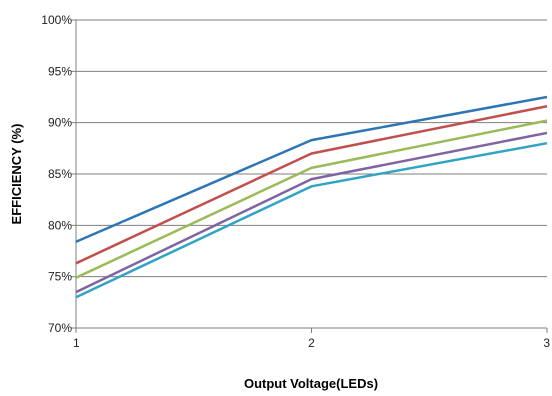  I want to click on x-tick-label: 1, so click(76, 343).